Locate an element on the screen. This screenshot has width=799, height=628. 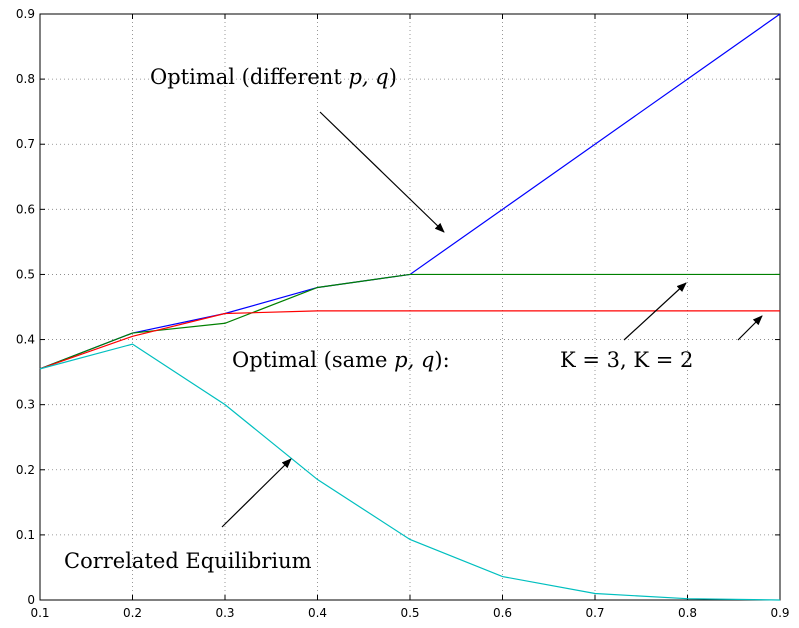
annotation-k-values: K = 3, K = 2 is located at coordinates (626, 360).